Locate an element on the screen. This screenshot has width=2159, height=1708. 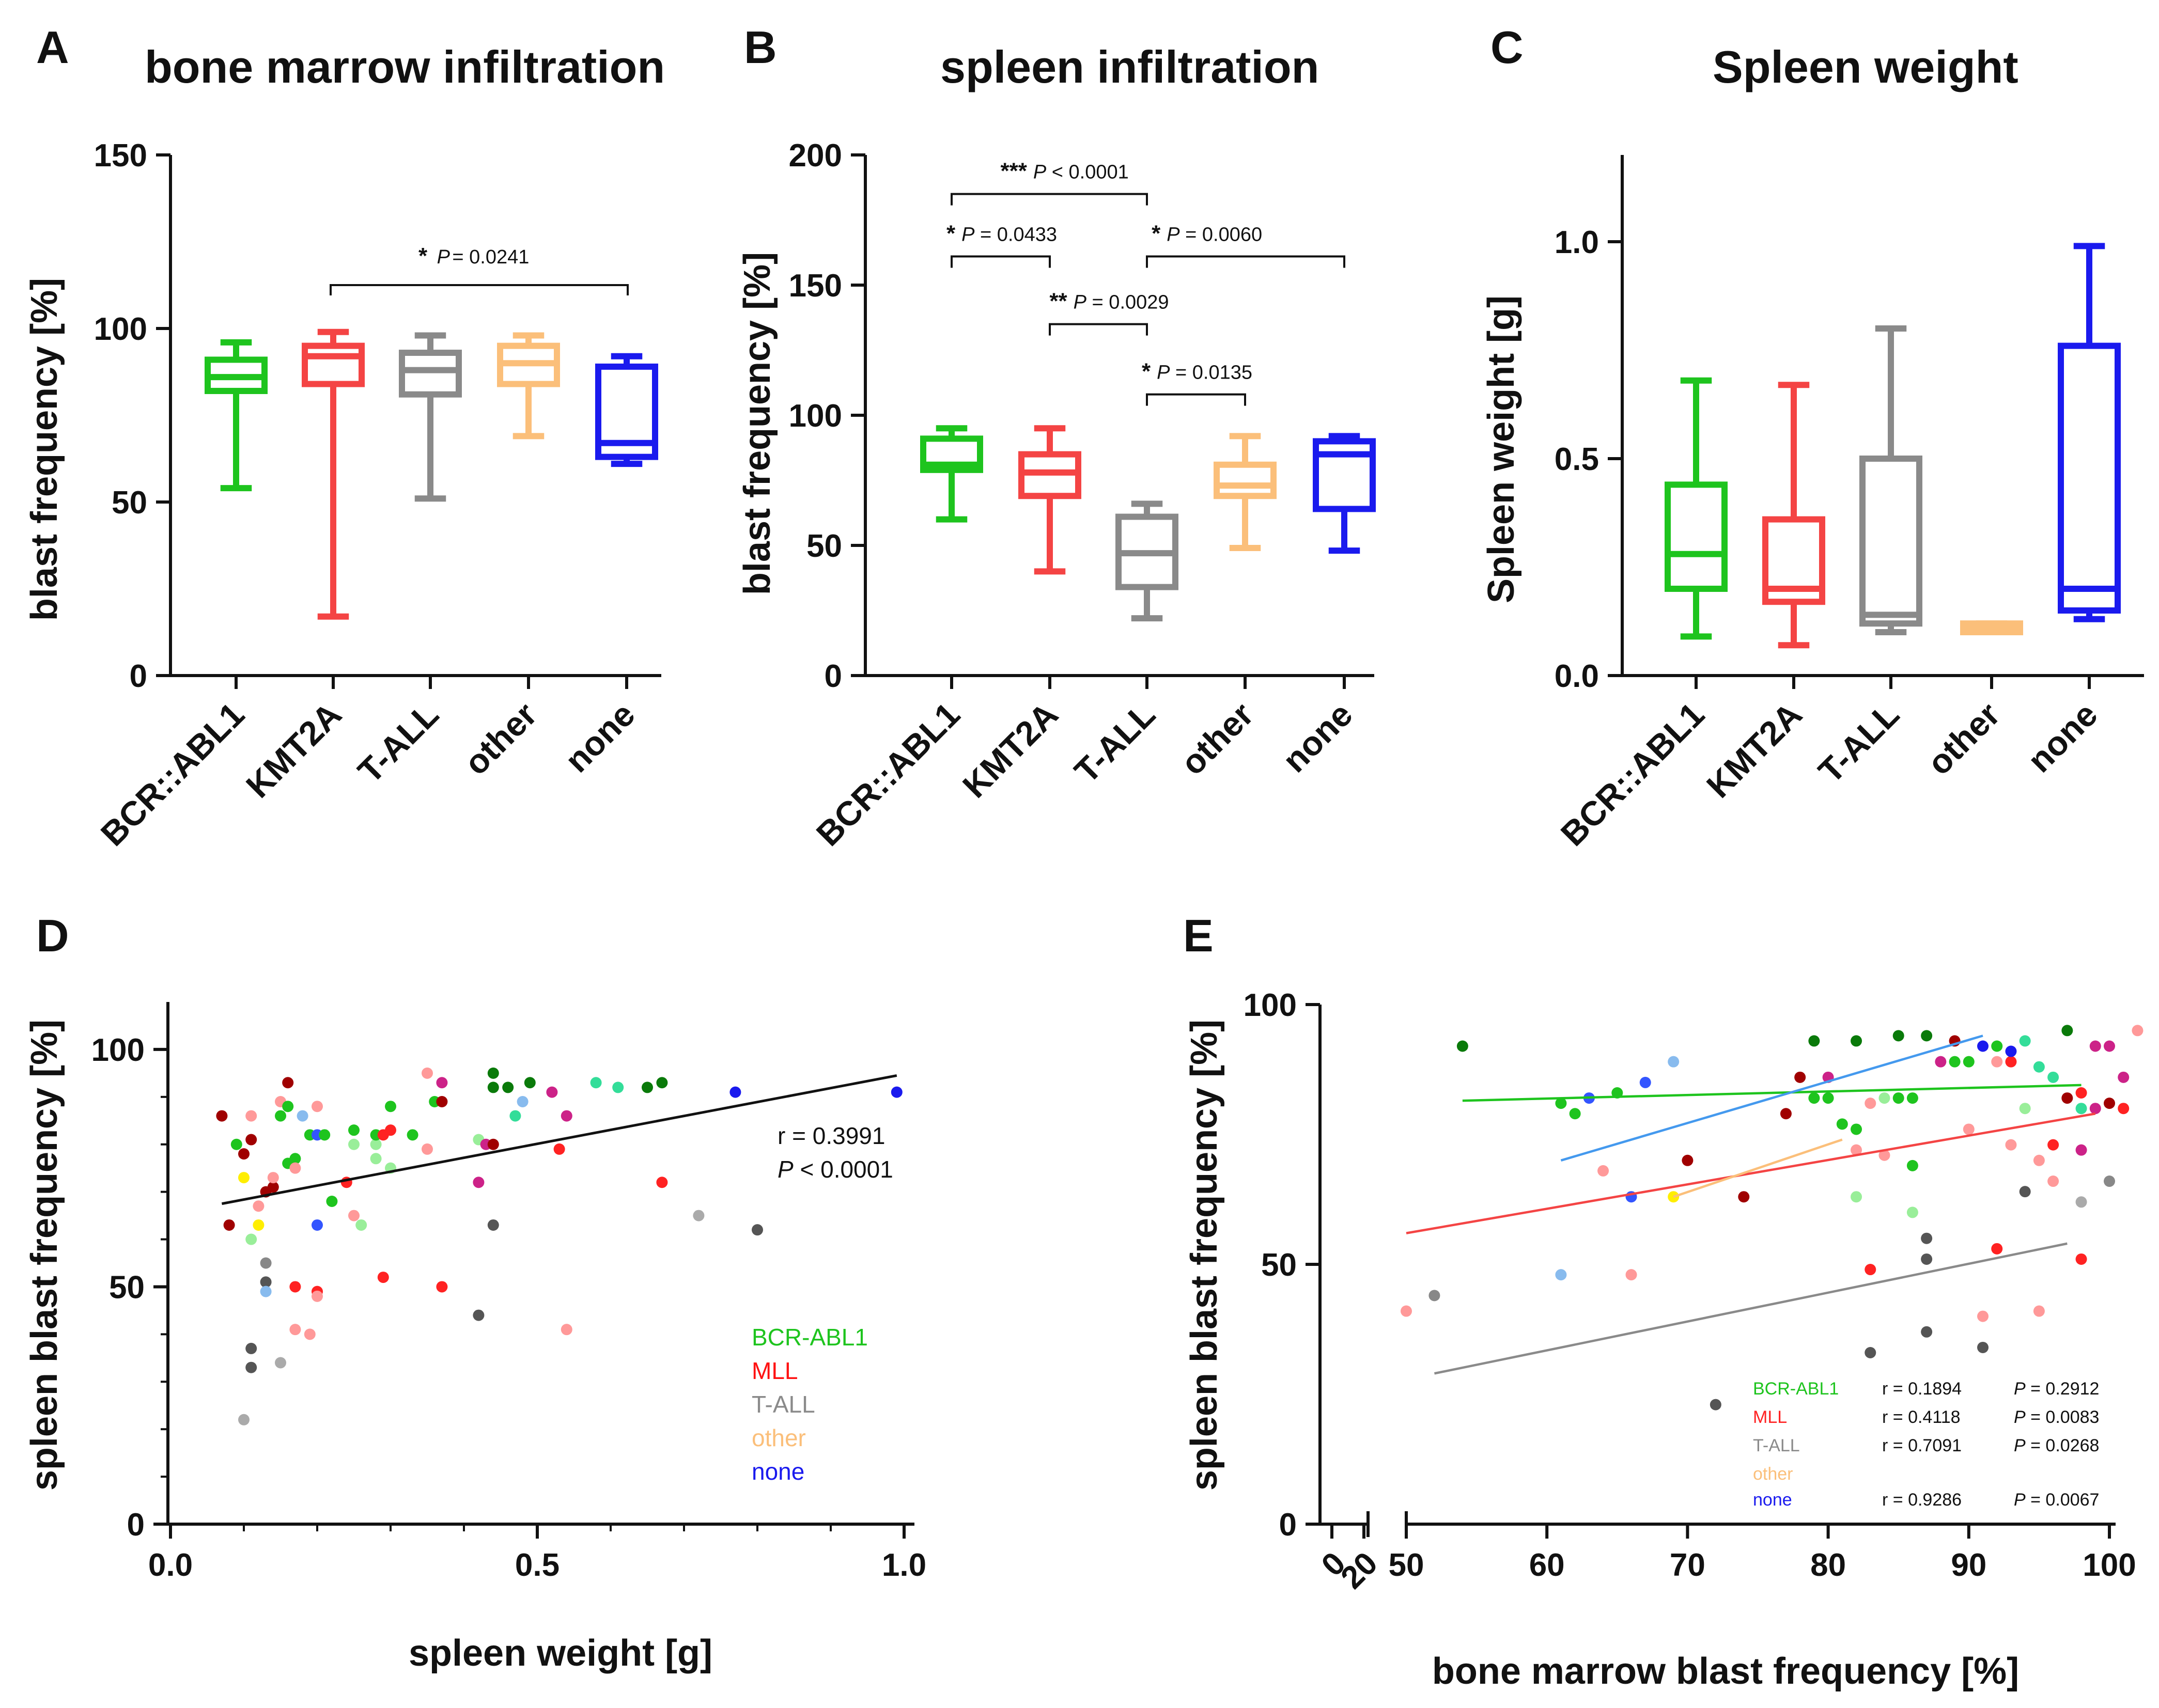
panel-b-sig-value-1: = 0.0433 is located at coordinates (1015, 235).